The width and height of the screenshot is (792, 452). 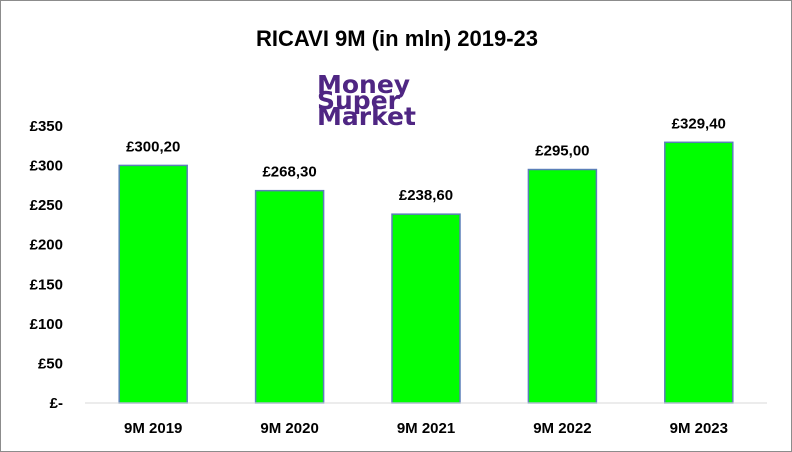 What do you see at coordinates (699, 123) in the screenshot?
I see `data-label: £329,40` at bounding box center [699, 123].